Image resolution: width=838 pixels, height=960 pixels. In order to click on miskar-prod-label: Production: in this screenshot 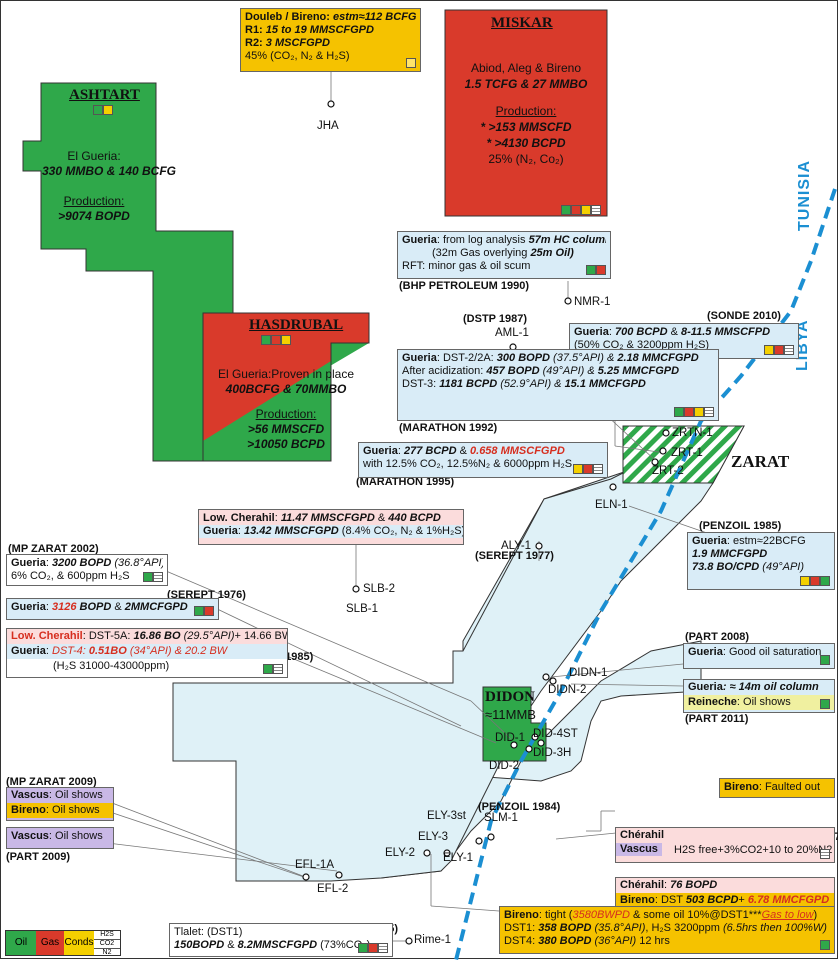, I will do `click(526, 111)`.